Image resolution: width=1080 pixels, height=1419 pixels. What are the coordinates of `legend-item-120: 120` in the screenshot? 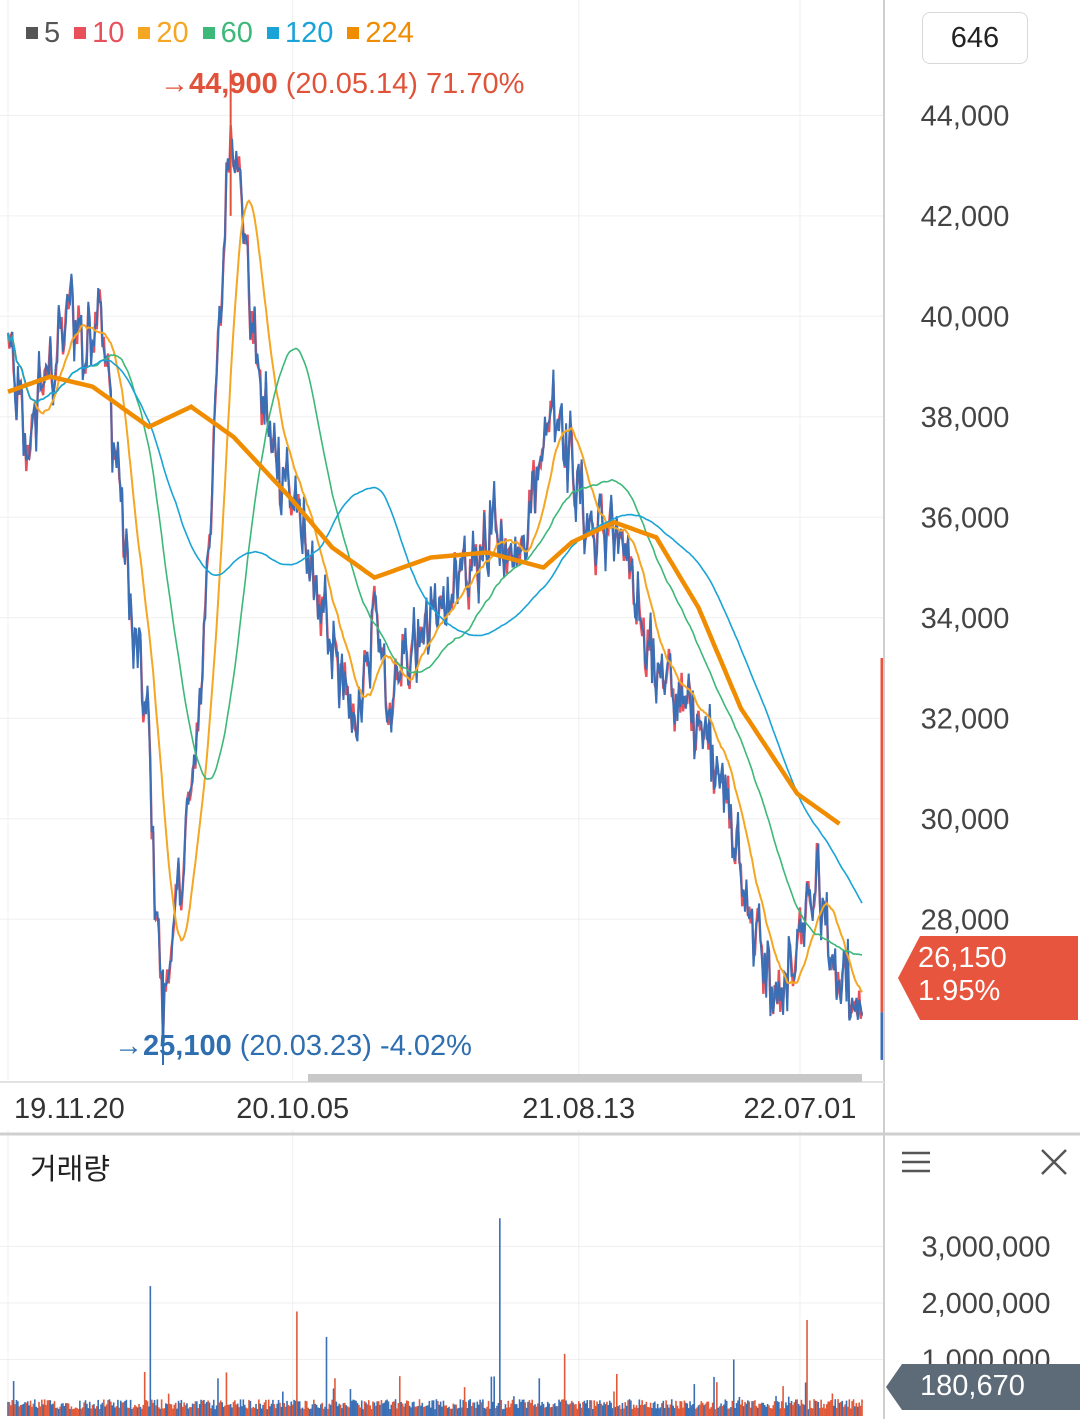 It's located at (299, 33).